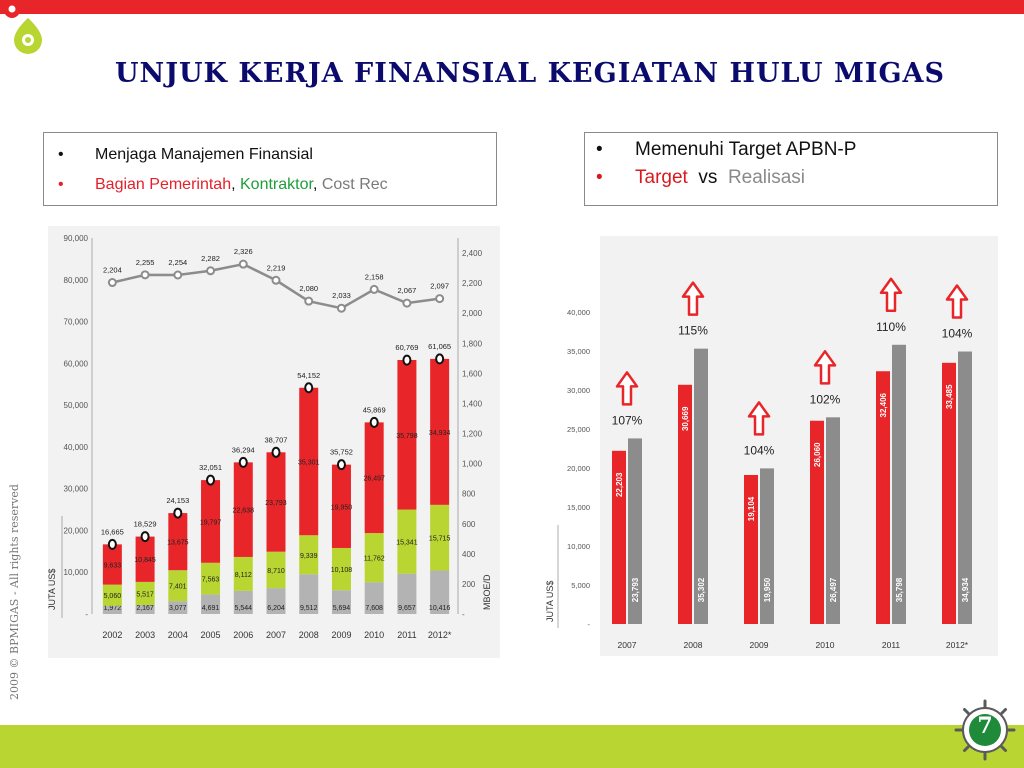  What do you see at coordinates (276, 184) in the screenshot?
I see `legend-kontraktor: Kontraktor` at bounding box center [276, 184].